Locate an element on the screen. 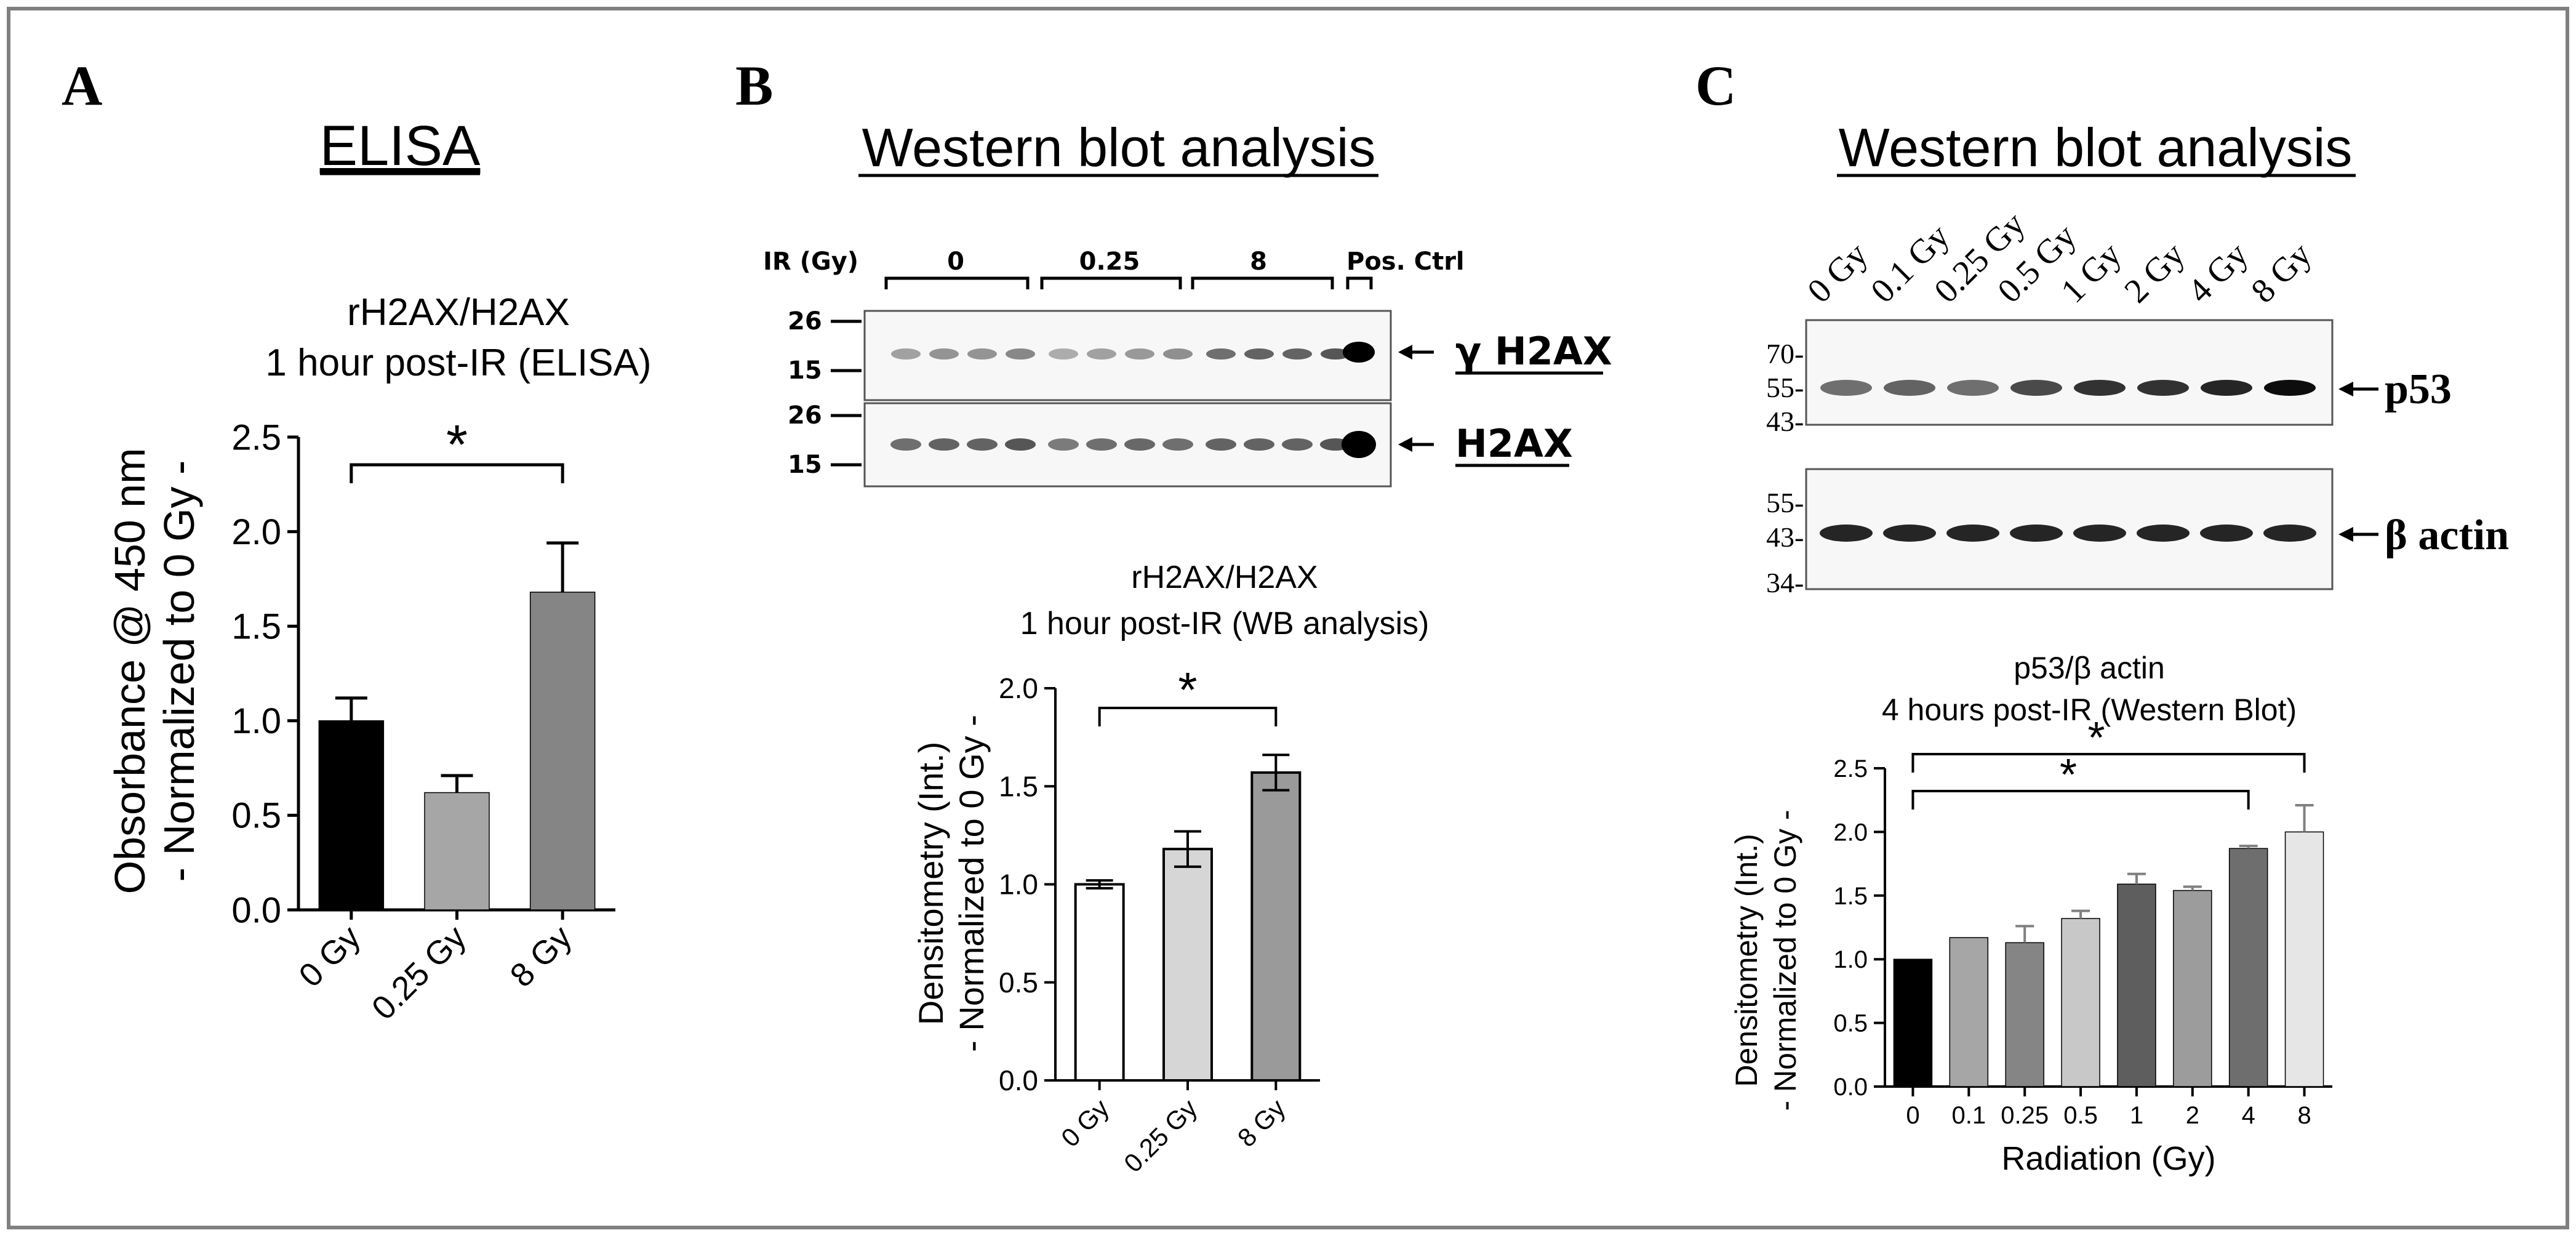 The width and height of the screenshot is (2576, 1254). lane-group-label-0: 0 is located at coordinates (955, 261).